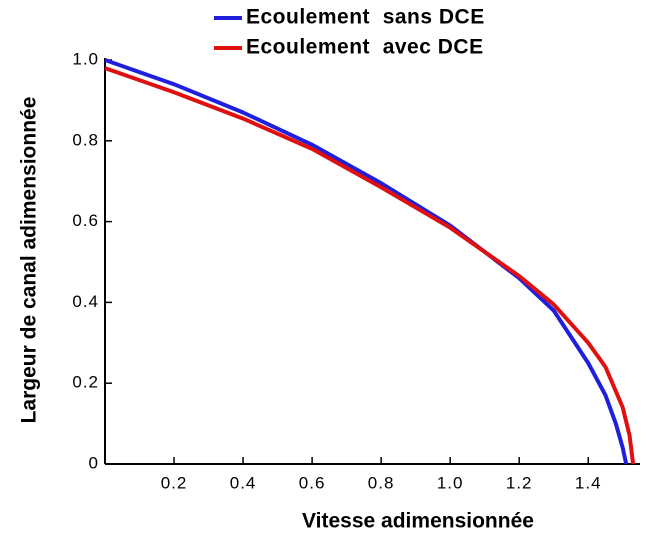 The width and height of the screenshot is (655, 537). Describe the element at coordinates (85, 220) in the screenshot. I see `y-tick-label: 0.6` at that location.